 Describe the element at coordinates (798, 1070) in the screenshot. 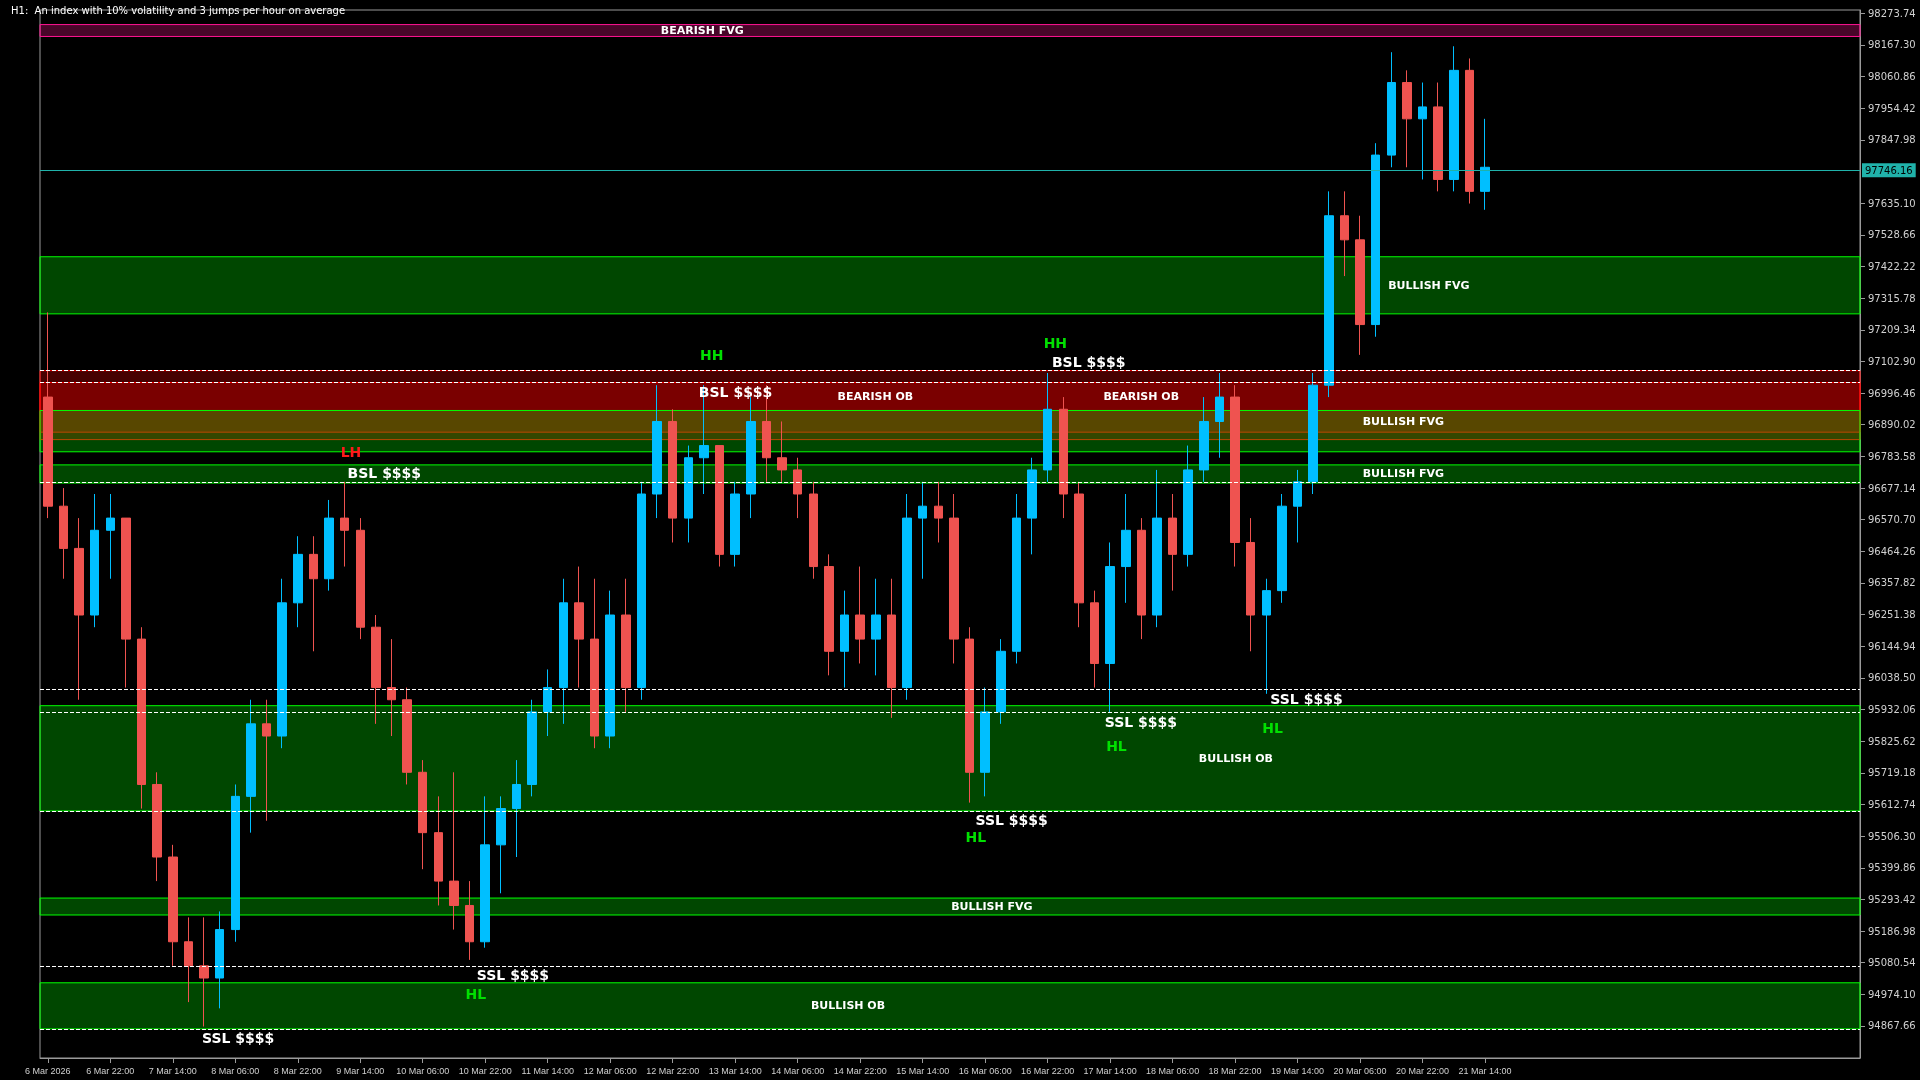

I see `x-tick-label: 14 Mar 06:00` at that location.